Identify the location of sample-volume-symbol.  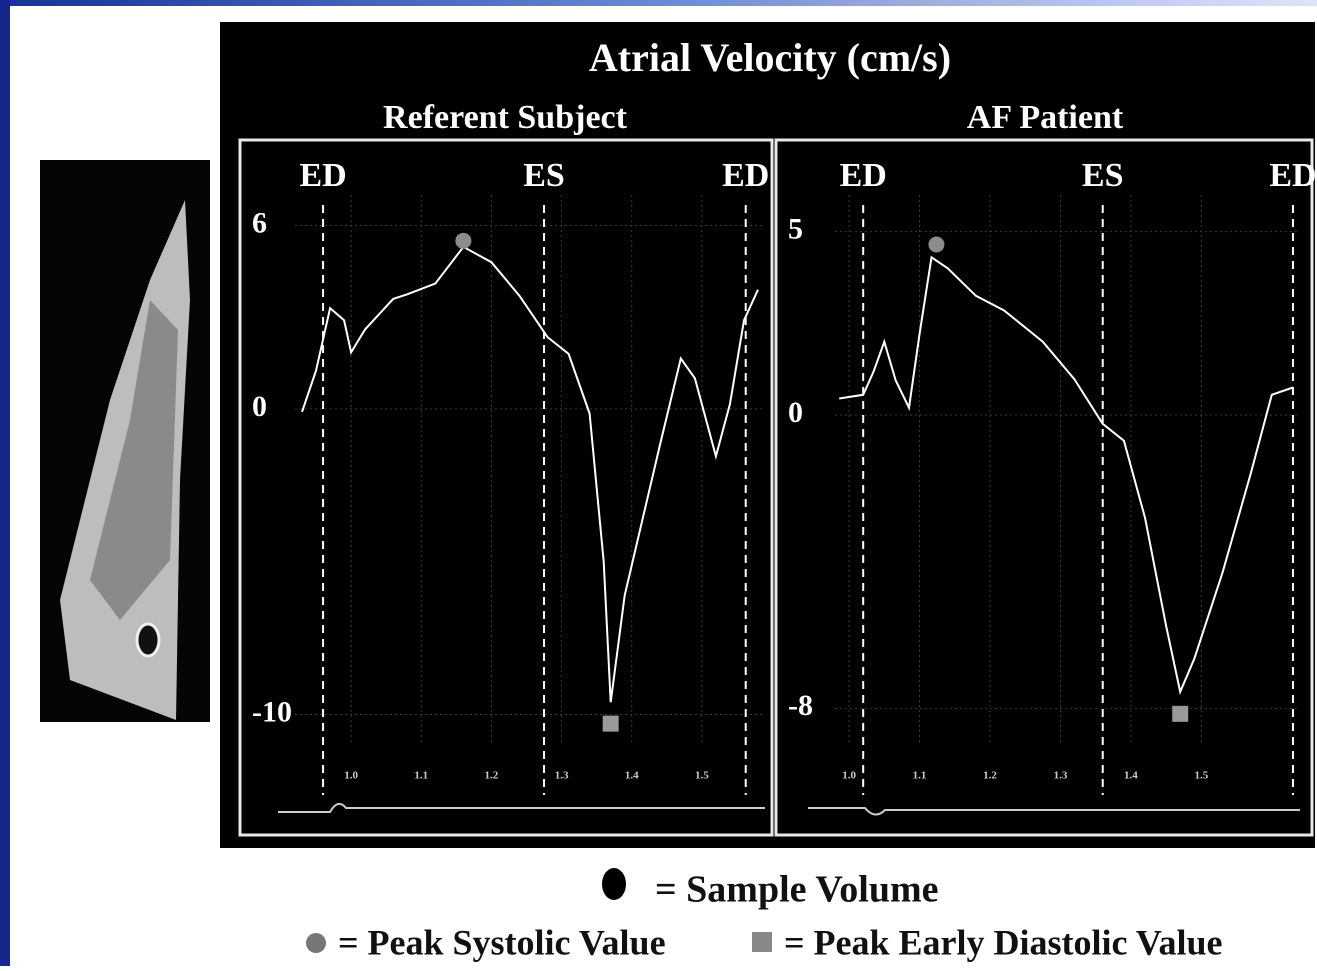
(614, 884).